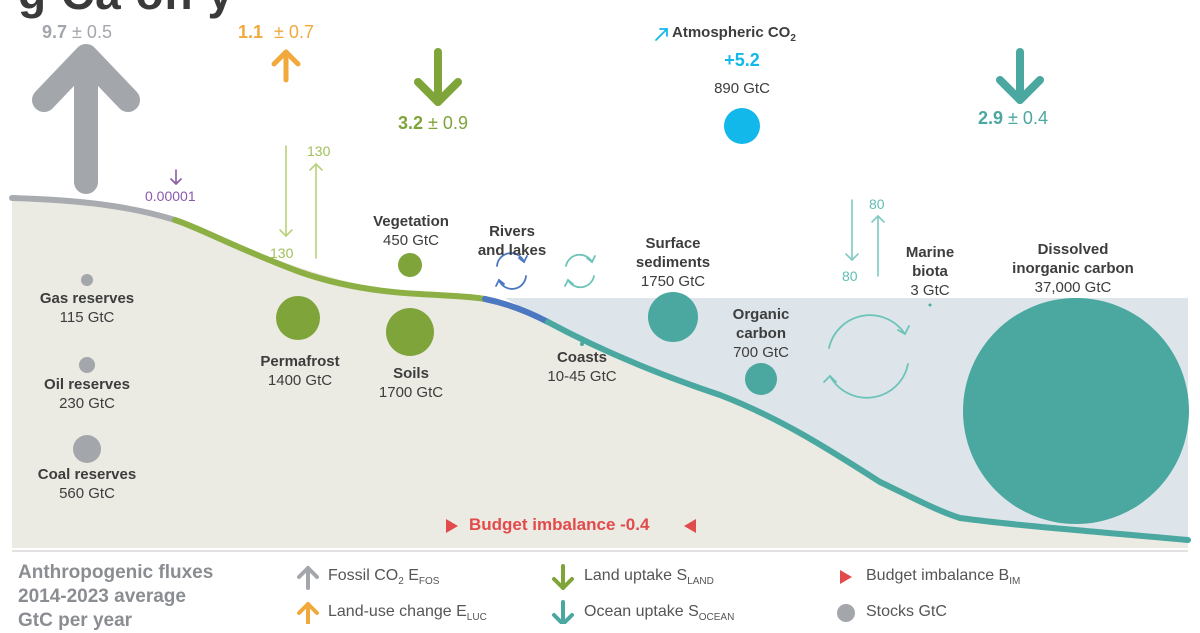 Image resolution: width=1200 pixels, height=633 pixels. I want to click on permafrost-circle, so click(298, 318).